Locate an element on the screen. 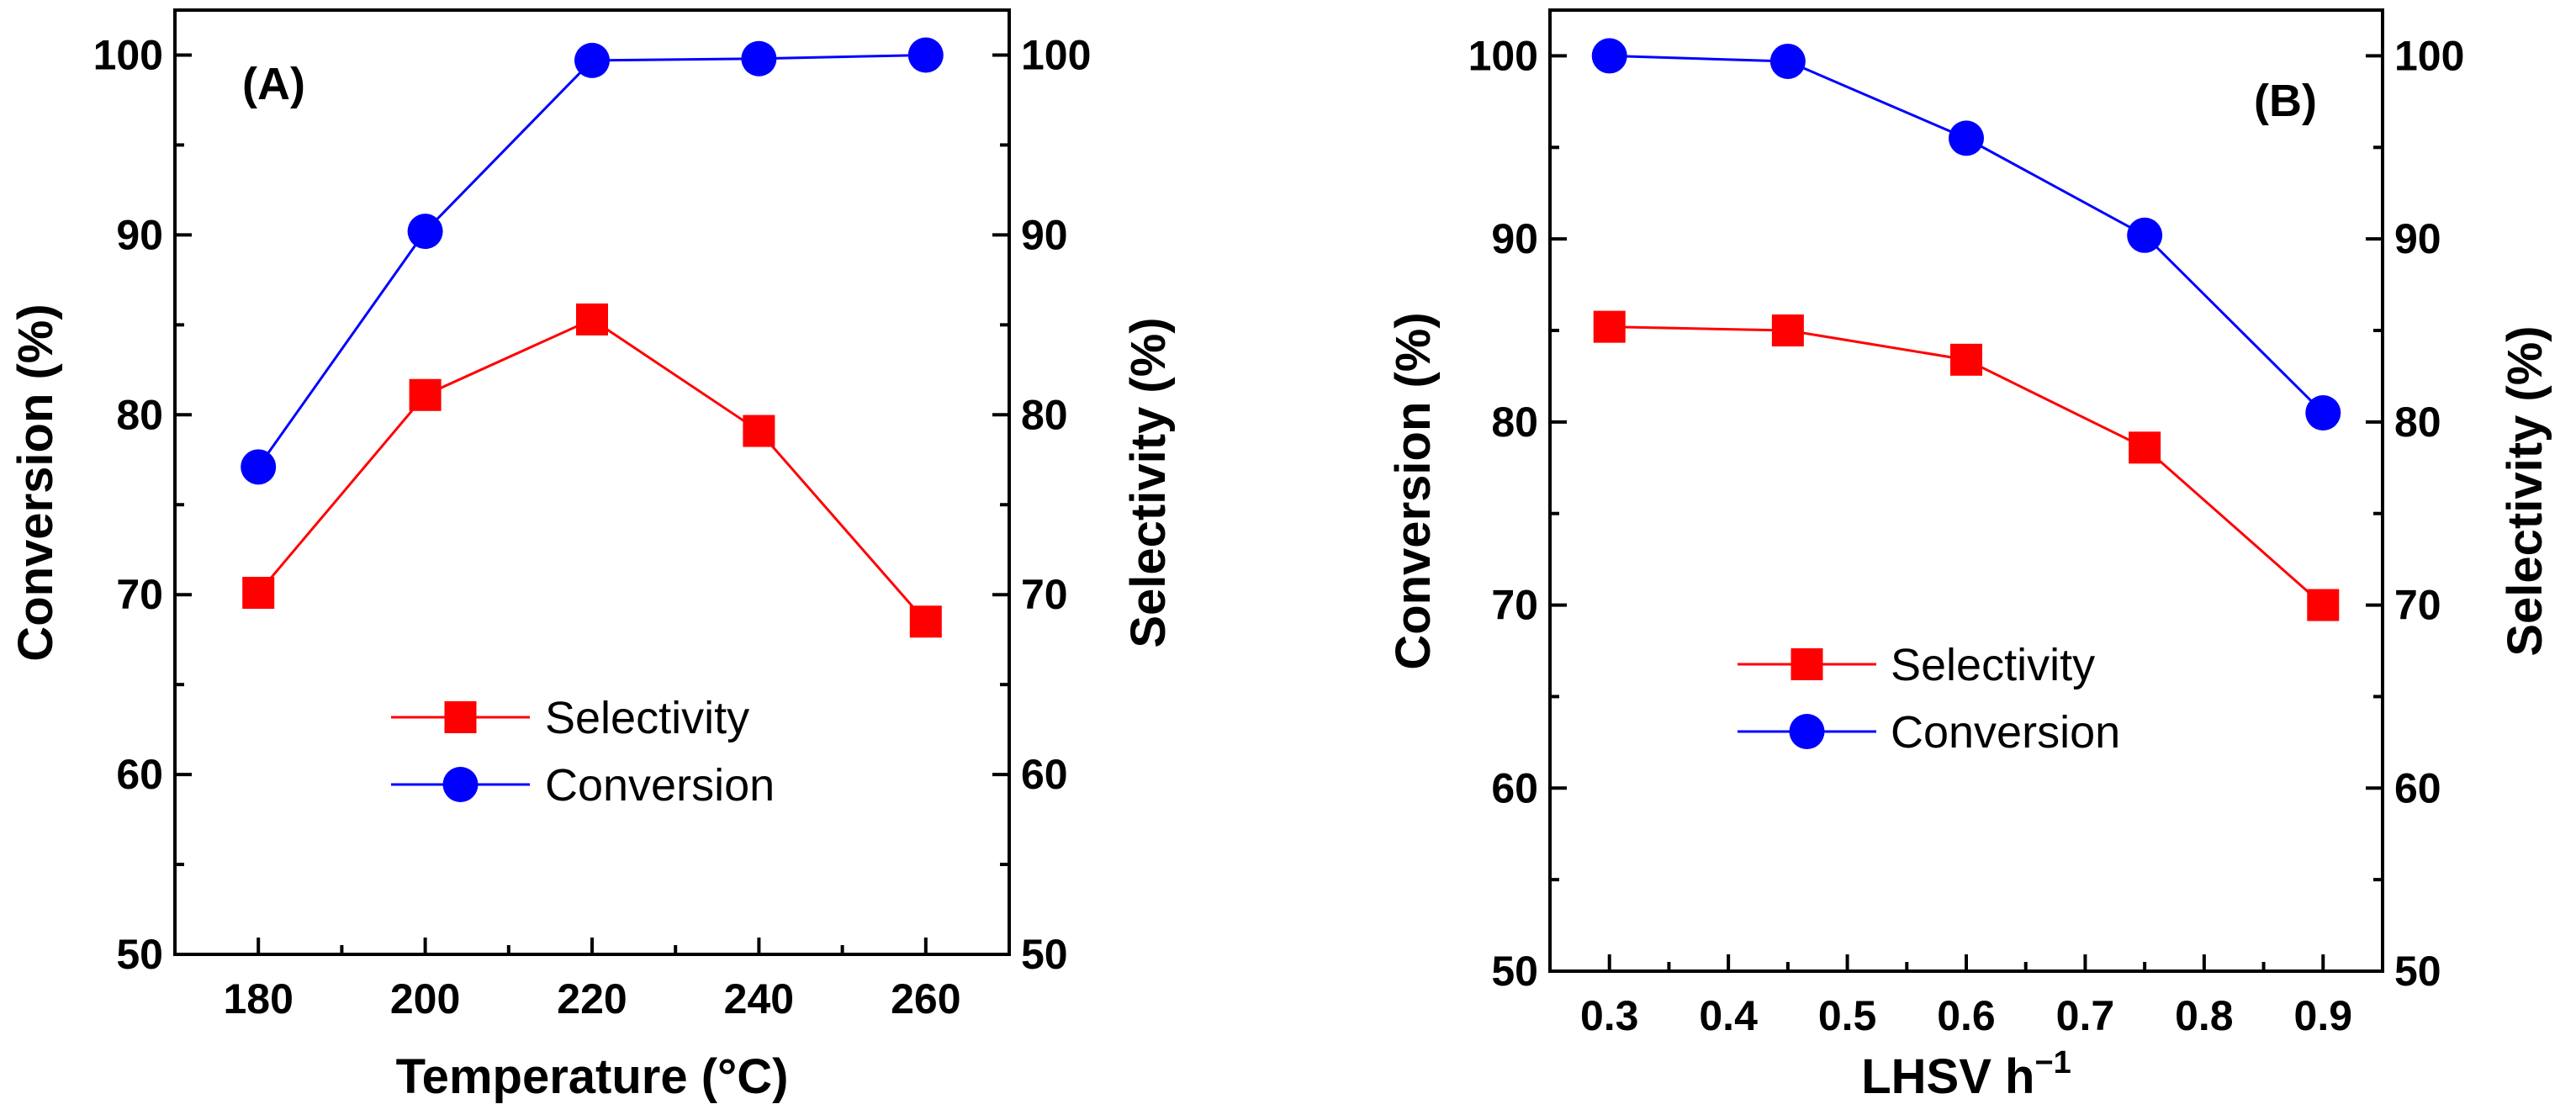 Image resolution: width=2576 pixels, height=1120 pixels. x-tick-label: 260 is located at coordinates (925, 998).